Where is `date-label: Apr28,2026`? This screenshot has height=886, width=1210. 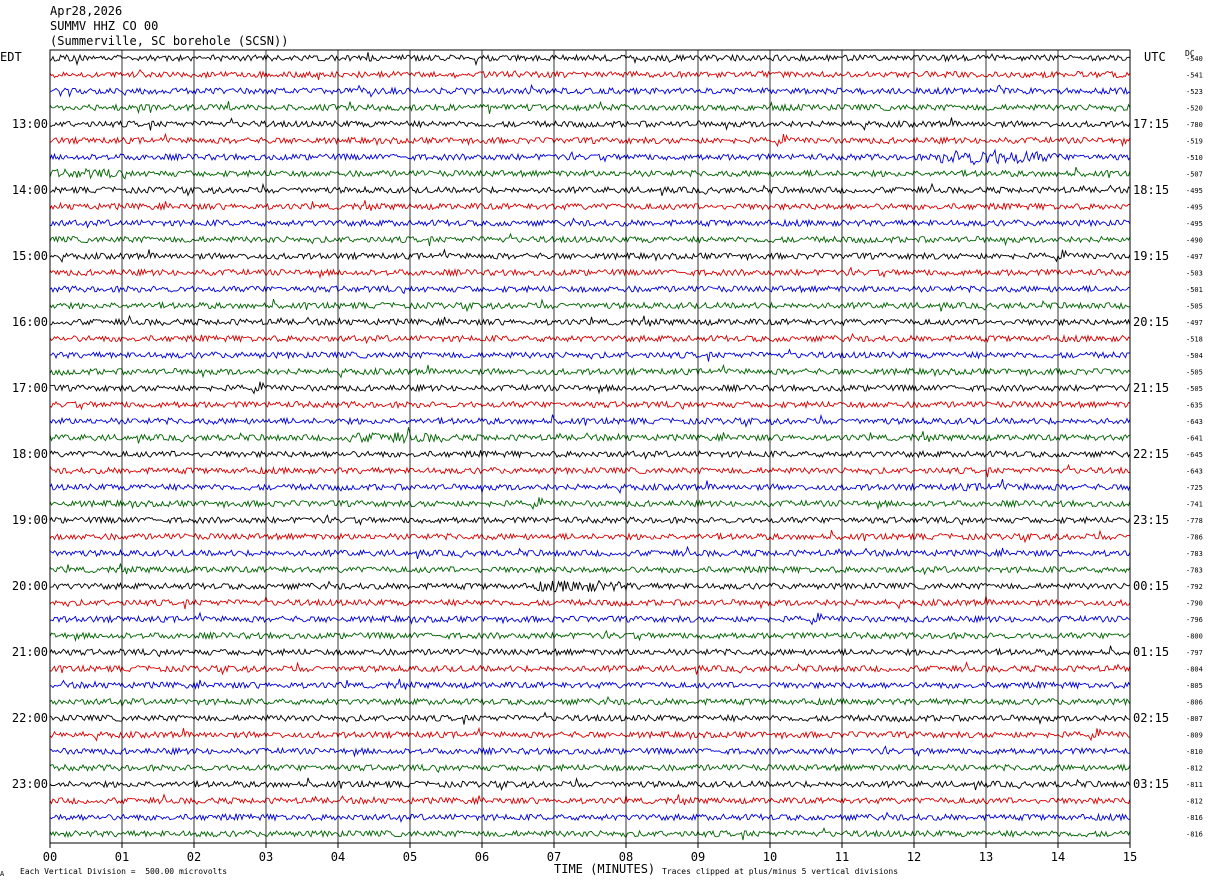 date-label: Apr28,2026 is located at coordinates (86, 11).